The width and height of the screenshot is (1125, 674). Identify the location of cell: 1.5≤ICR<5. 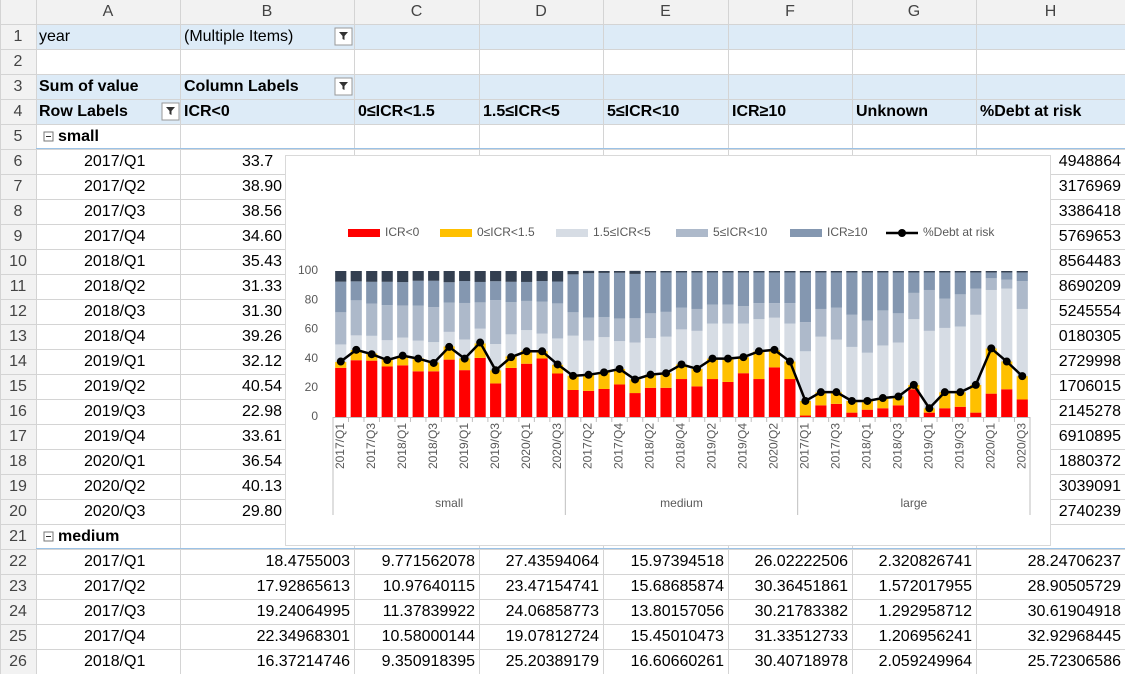
(521, 111).